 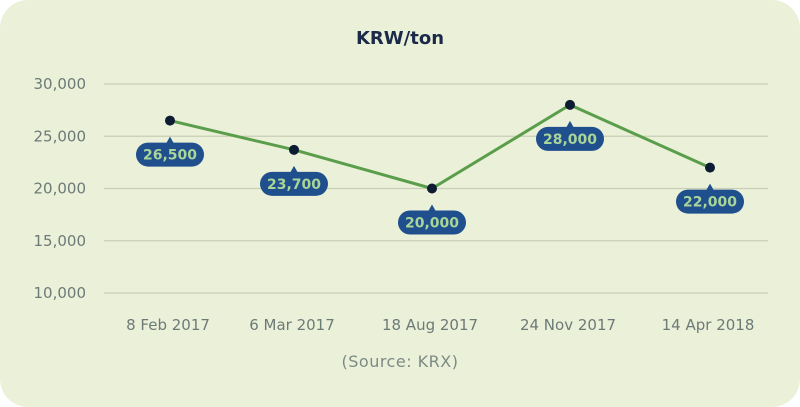 What do you see at coordinates (60, 136) in the screenshot?
I see `y-tick-label: 25,000` at bounding box center [60, 136].